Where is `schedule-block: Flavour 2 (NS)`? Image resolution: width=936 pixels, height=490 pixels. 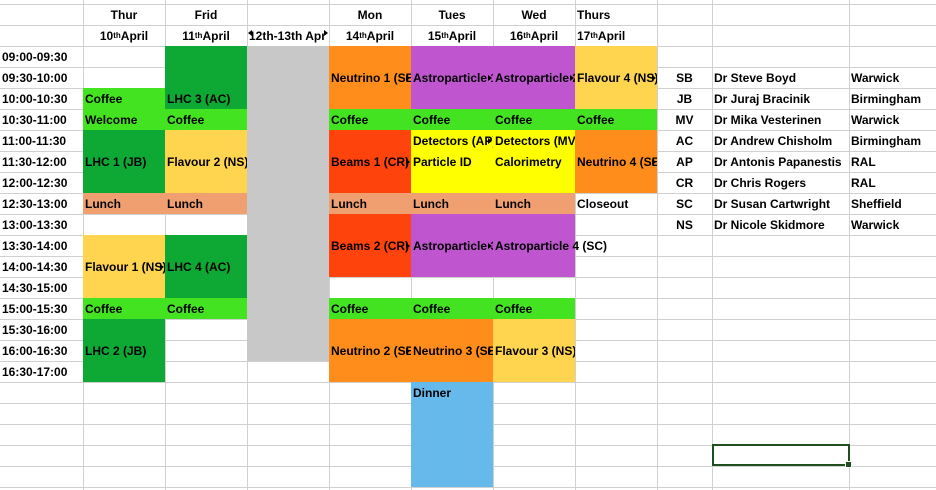 schedule-block: Flavour 2 (NS) is located at coordinates (206, 161).